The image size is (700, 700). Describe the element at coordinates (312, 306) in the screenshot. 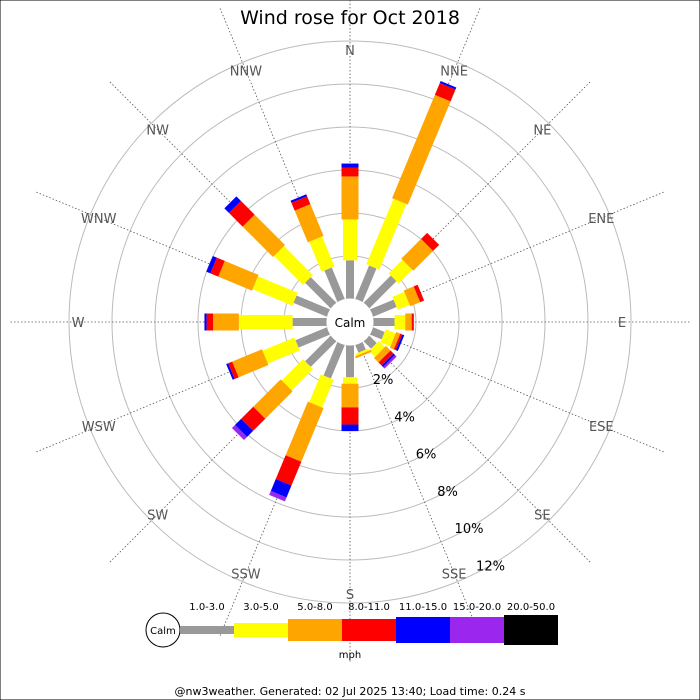

I see `bar-wnw-1.0-3.0` at that location.